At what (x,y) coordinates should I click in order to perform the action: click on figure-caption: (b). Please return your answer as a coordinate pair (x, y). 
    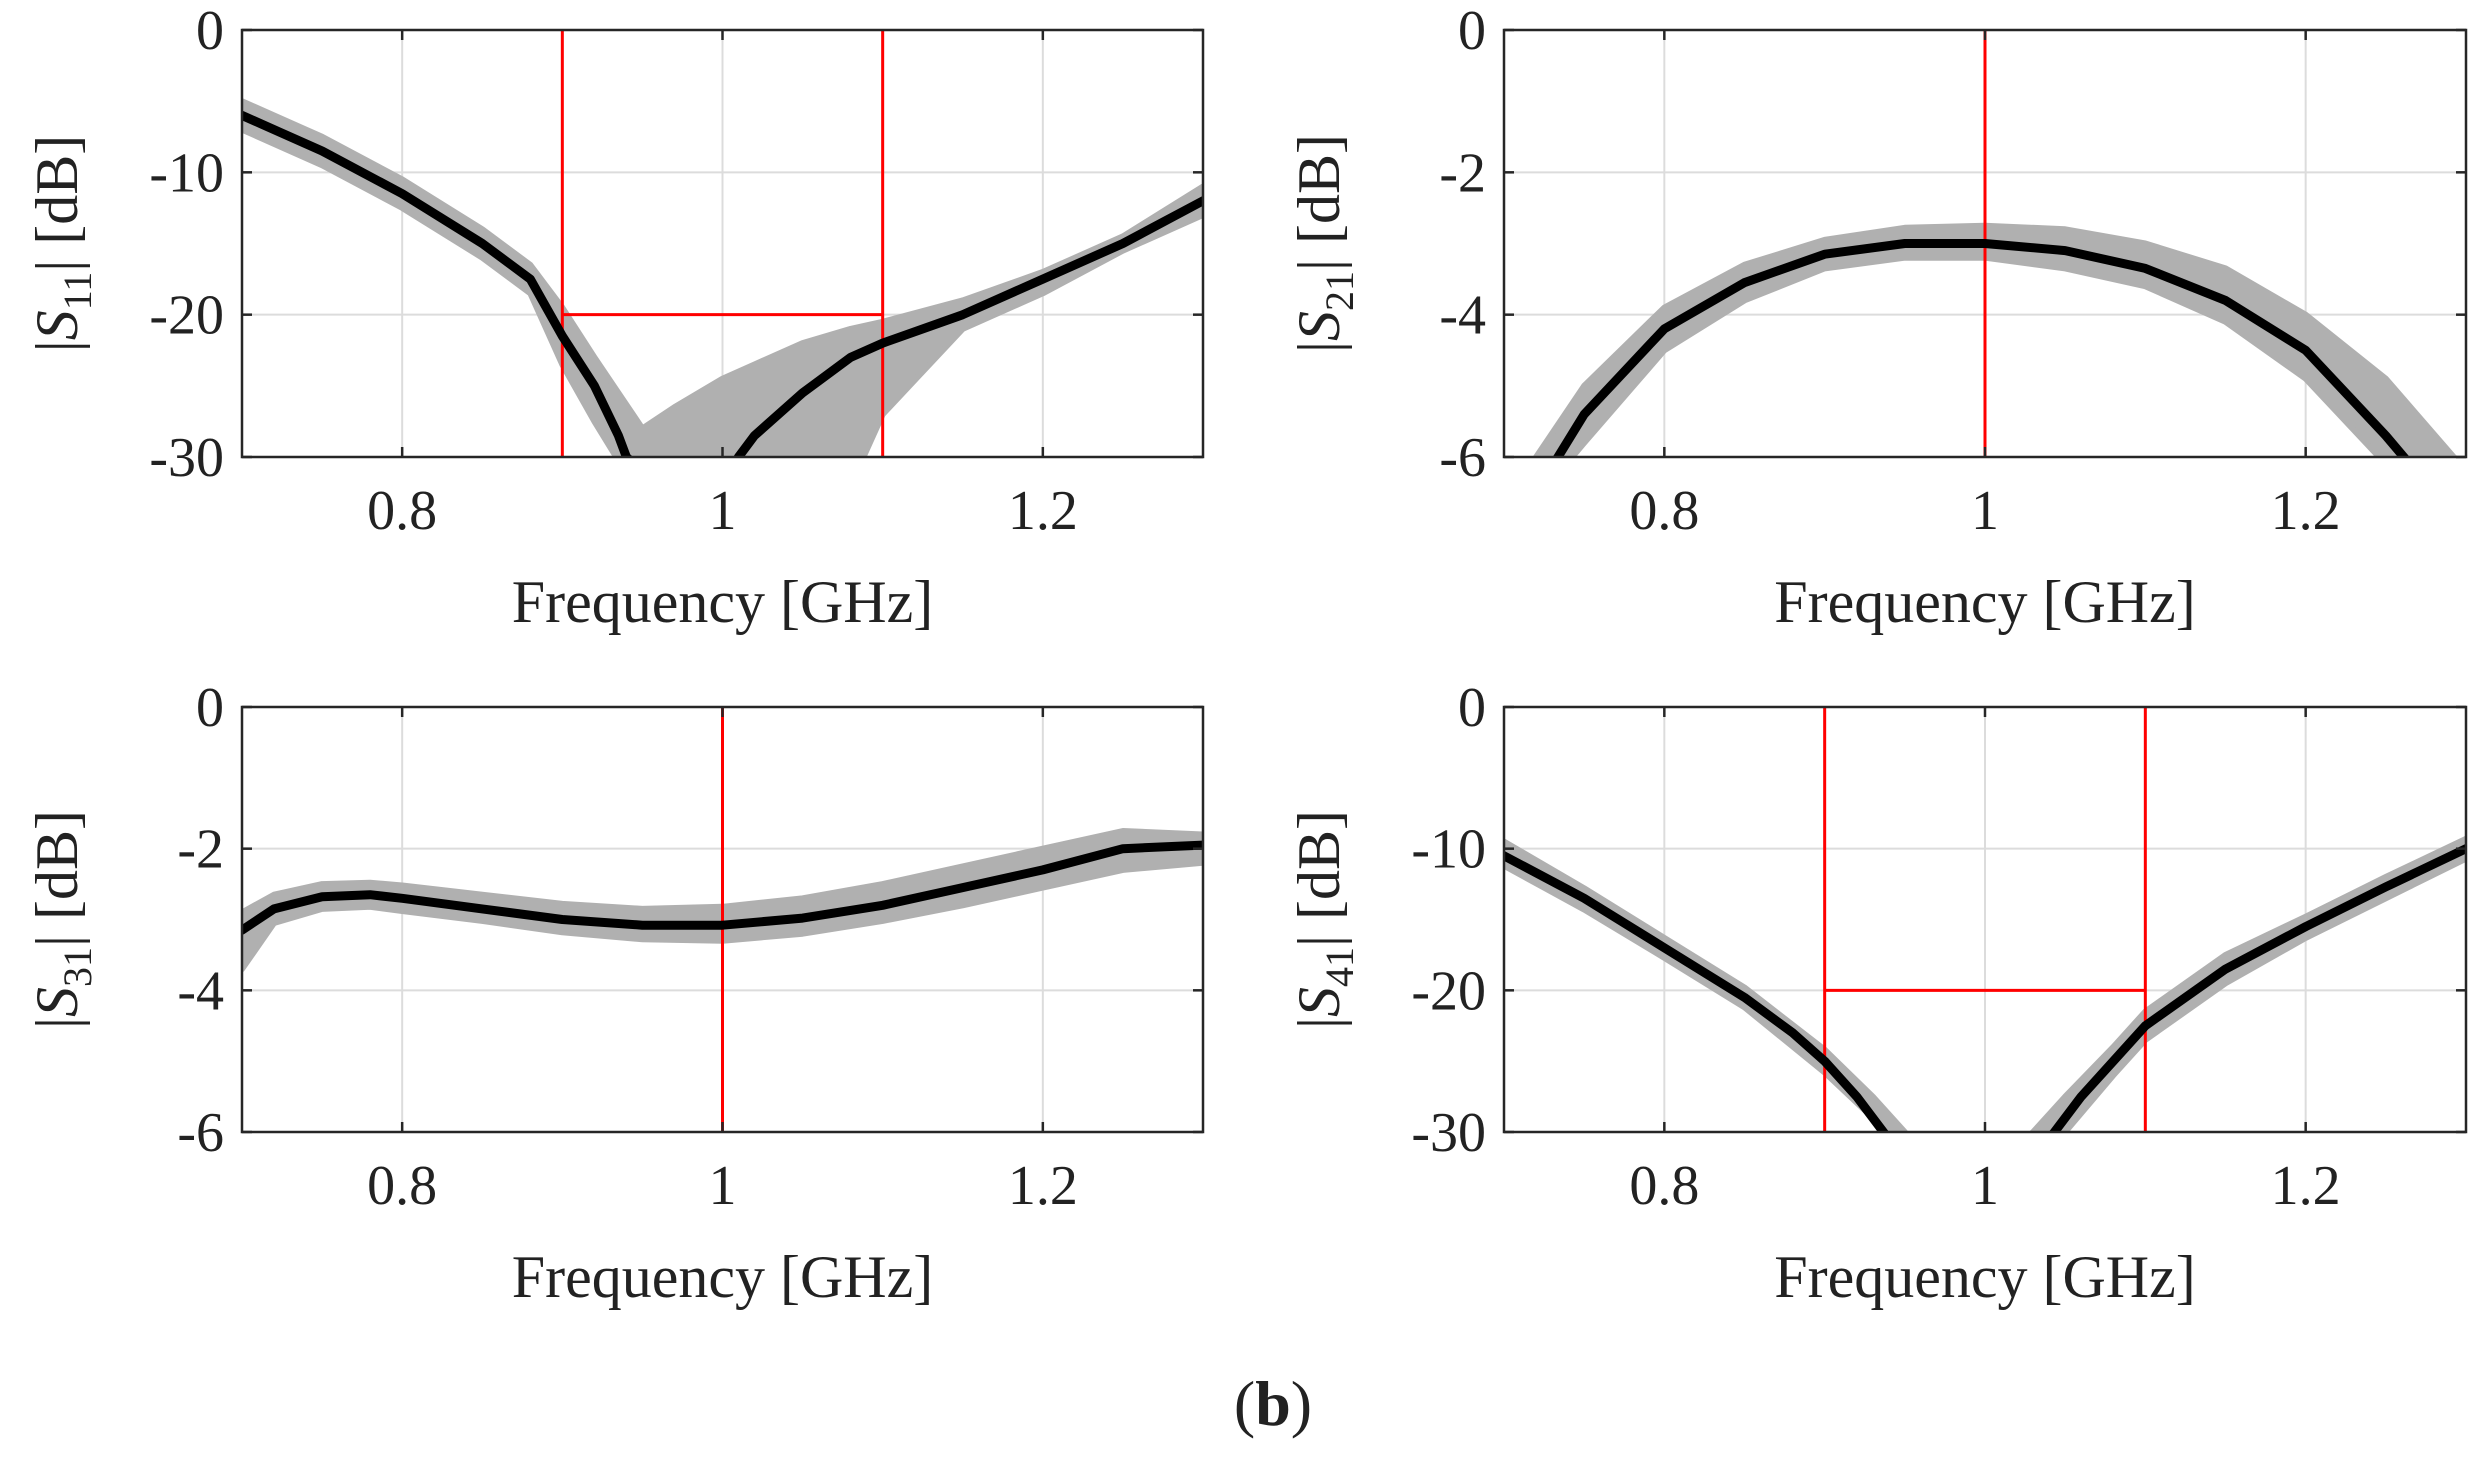
    Looking at the image, I should click on (1273, 1403).